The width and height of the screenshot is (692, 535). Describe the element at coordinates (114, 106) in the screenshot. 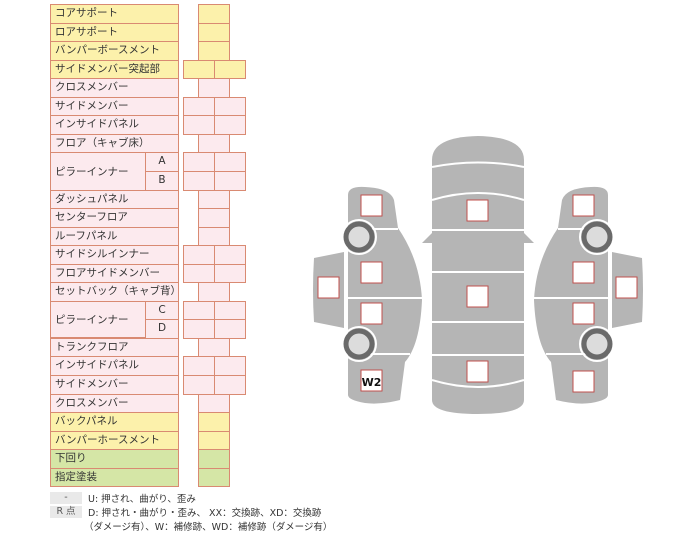

I see `row-label: サイドメンバー` at that location.